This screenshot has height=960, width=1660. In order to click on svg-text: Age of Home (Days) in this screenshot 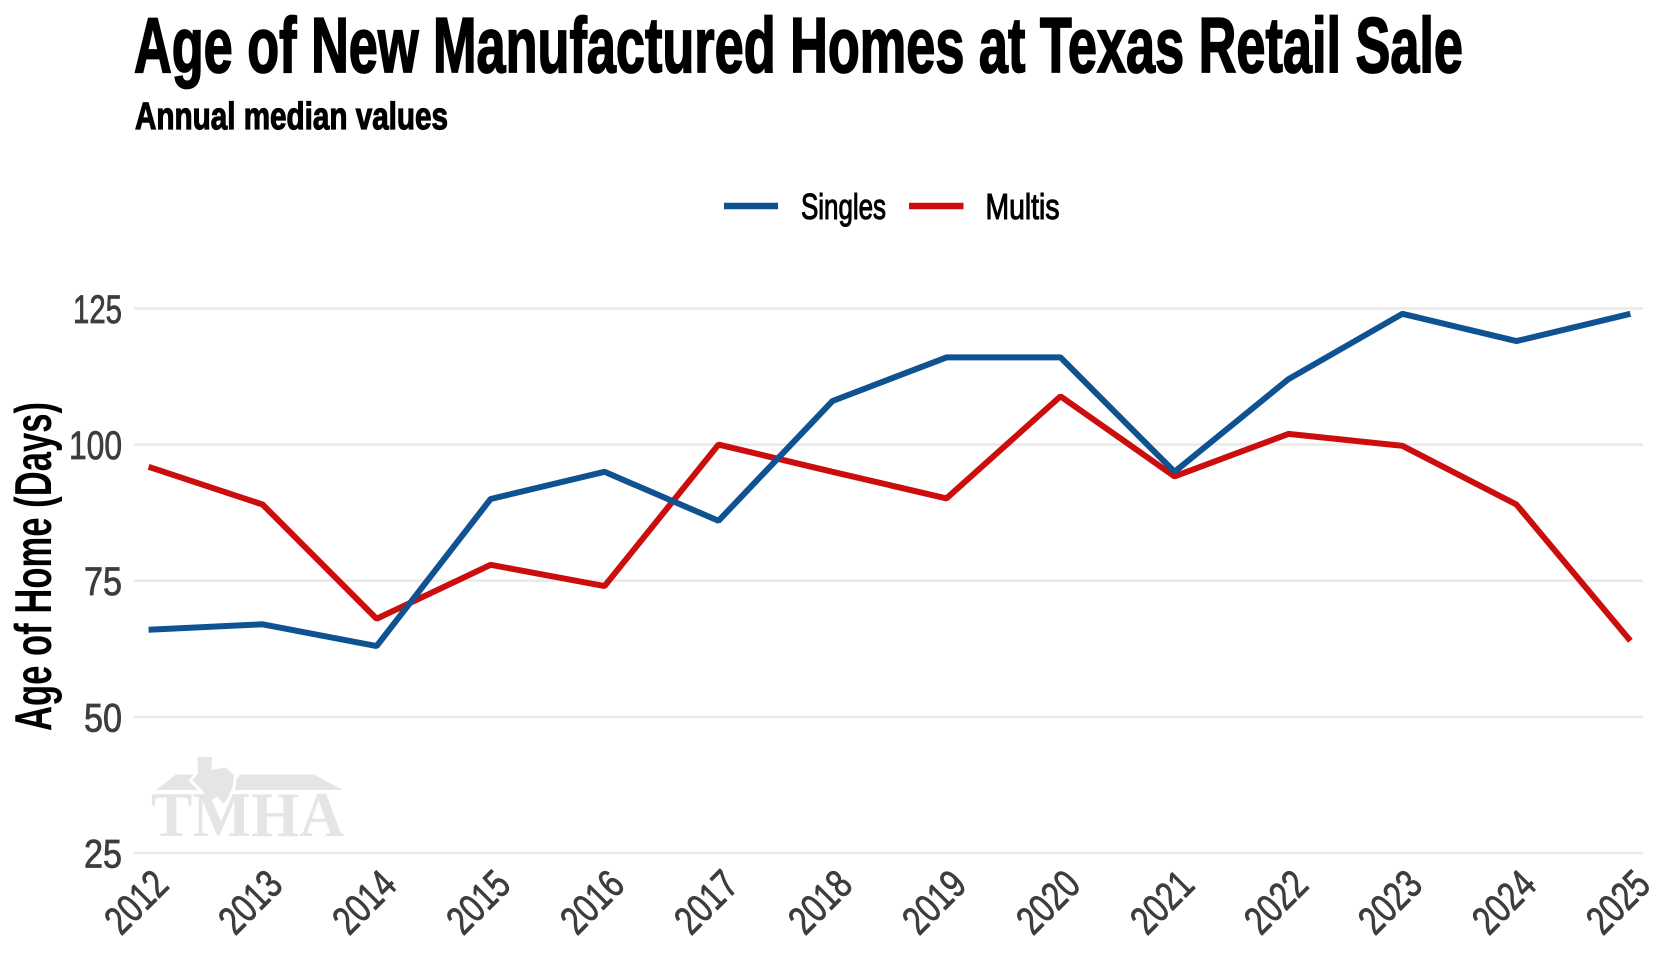, I will do `click(34, 566)`.